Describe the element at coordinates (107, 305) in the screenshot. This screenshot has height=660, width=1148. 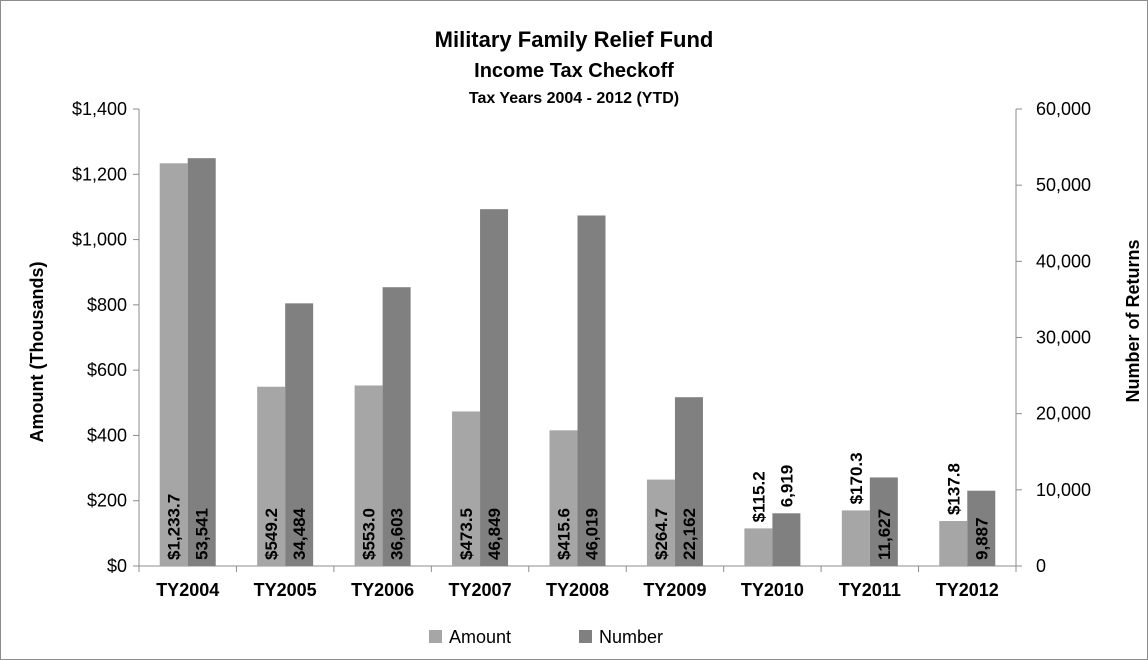
I see `left-tick-label: $800` at that location.